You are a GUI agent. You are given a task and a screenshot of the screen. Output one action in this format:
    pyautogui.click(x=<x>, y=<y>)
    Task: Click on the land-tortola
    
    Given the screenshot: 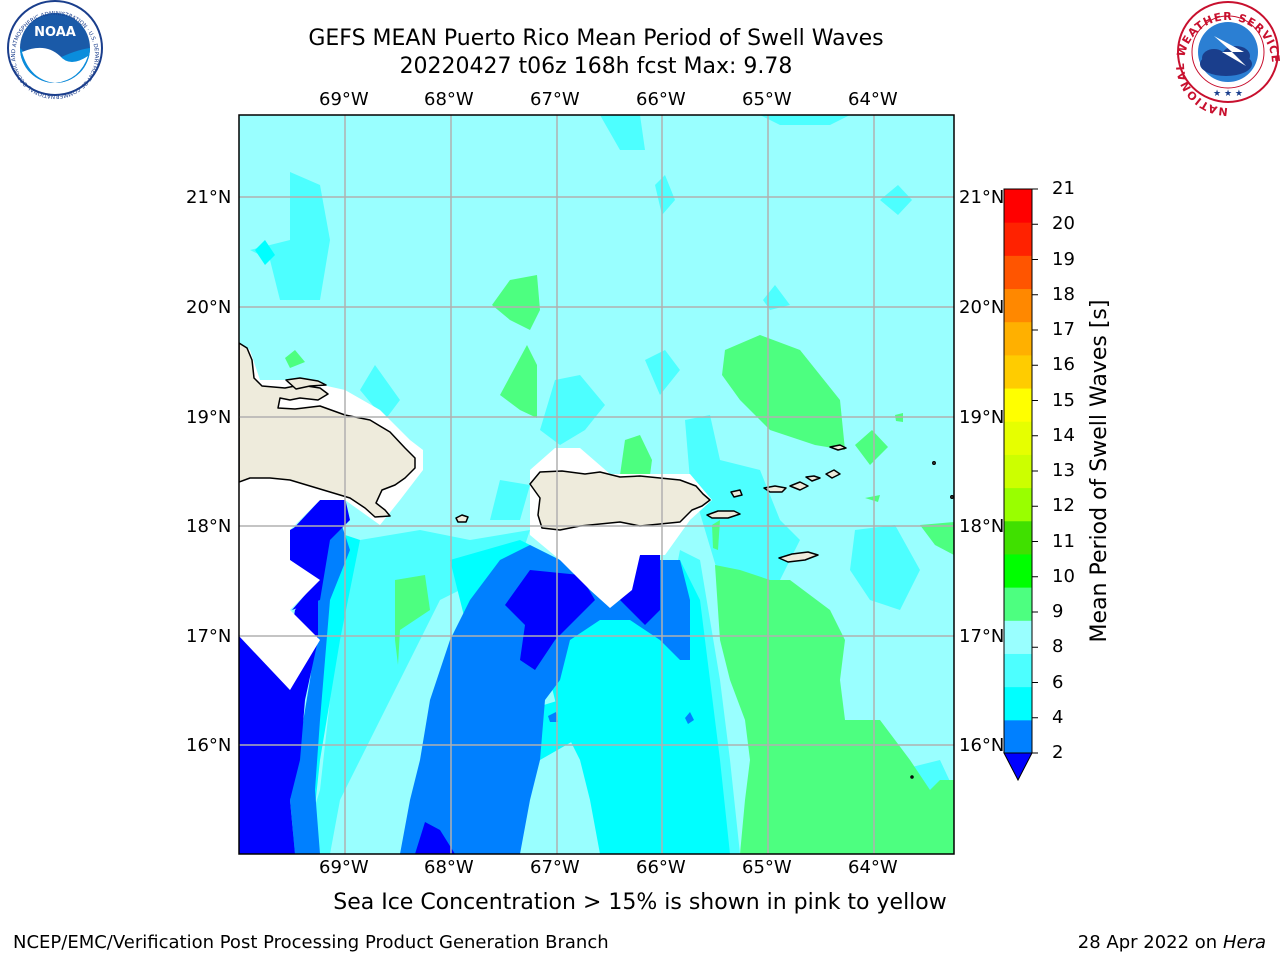 What is the action you would take?
    pyautogui.click(x=813, y=478)
    